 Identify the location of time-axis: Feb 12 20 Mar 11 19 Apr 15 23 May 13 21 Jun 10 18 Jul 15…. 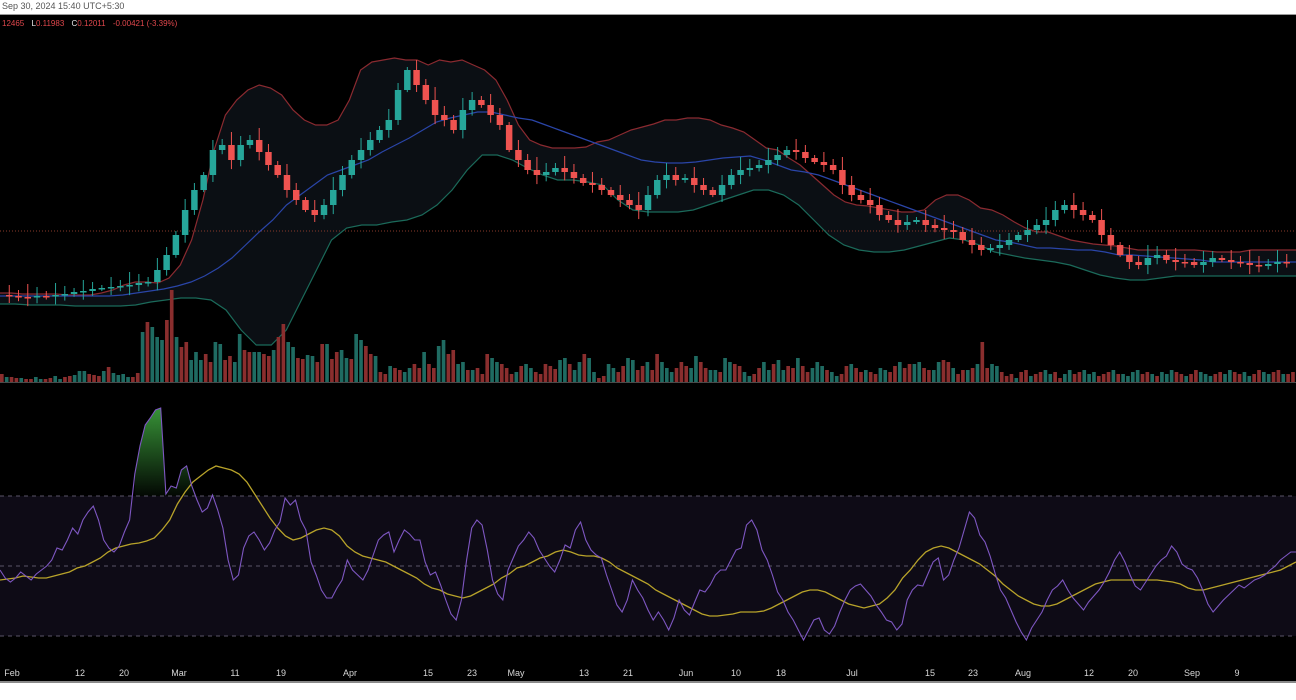
(648, 675).